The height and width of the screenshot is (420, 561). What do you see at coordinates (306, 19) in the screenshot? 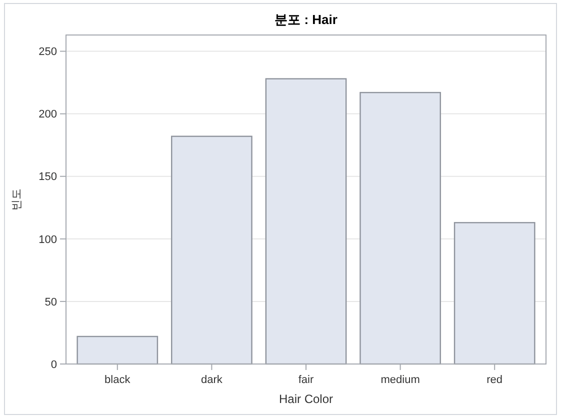
I see `chart-title: 분포 : Hair` at bounding box center [306, 19].